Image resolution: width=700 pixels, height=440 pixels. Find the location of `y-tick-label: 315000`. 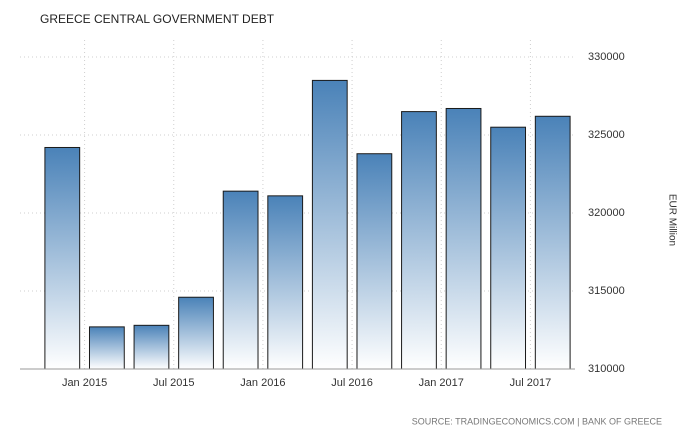

y-tick-label: 315000 is located at coordinates (606, 291).